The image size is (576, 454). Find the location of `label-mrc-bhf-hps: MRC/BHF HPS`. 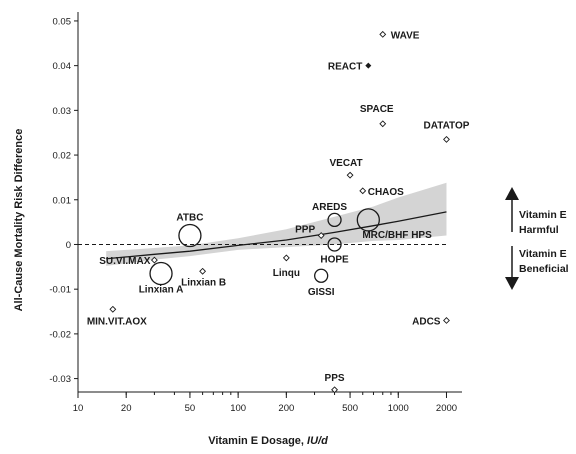

label-mrc-bhf-hps: MRC/BHF HPS is located at coordinates (397, 235).